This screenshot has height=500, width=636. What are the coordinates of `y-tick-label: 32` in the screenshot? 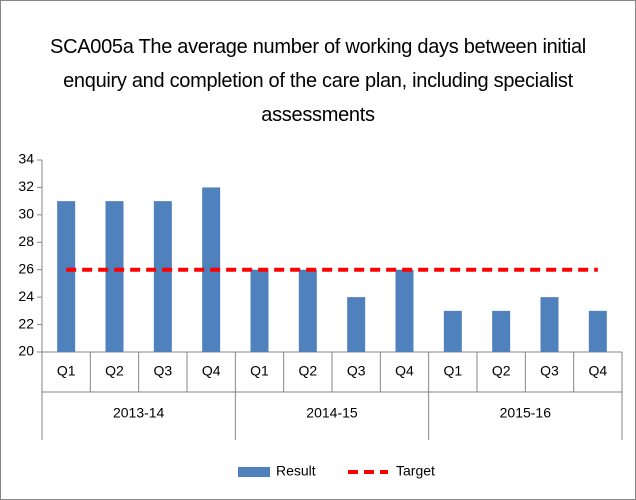 It's located at (26, 186).